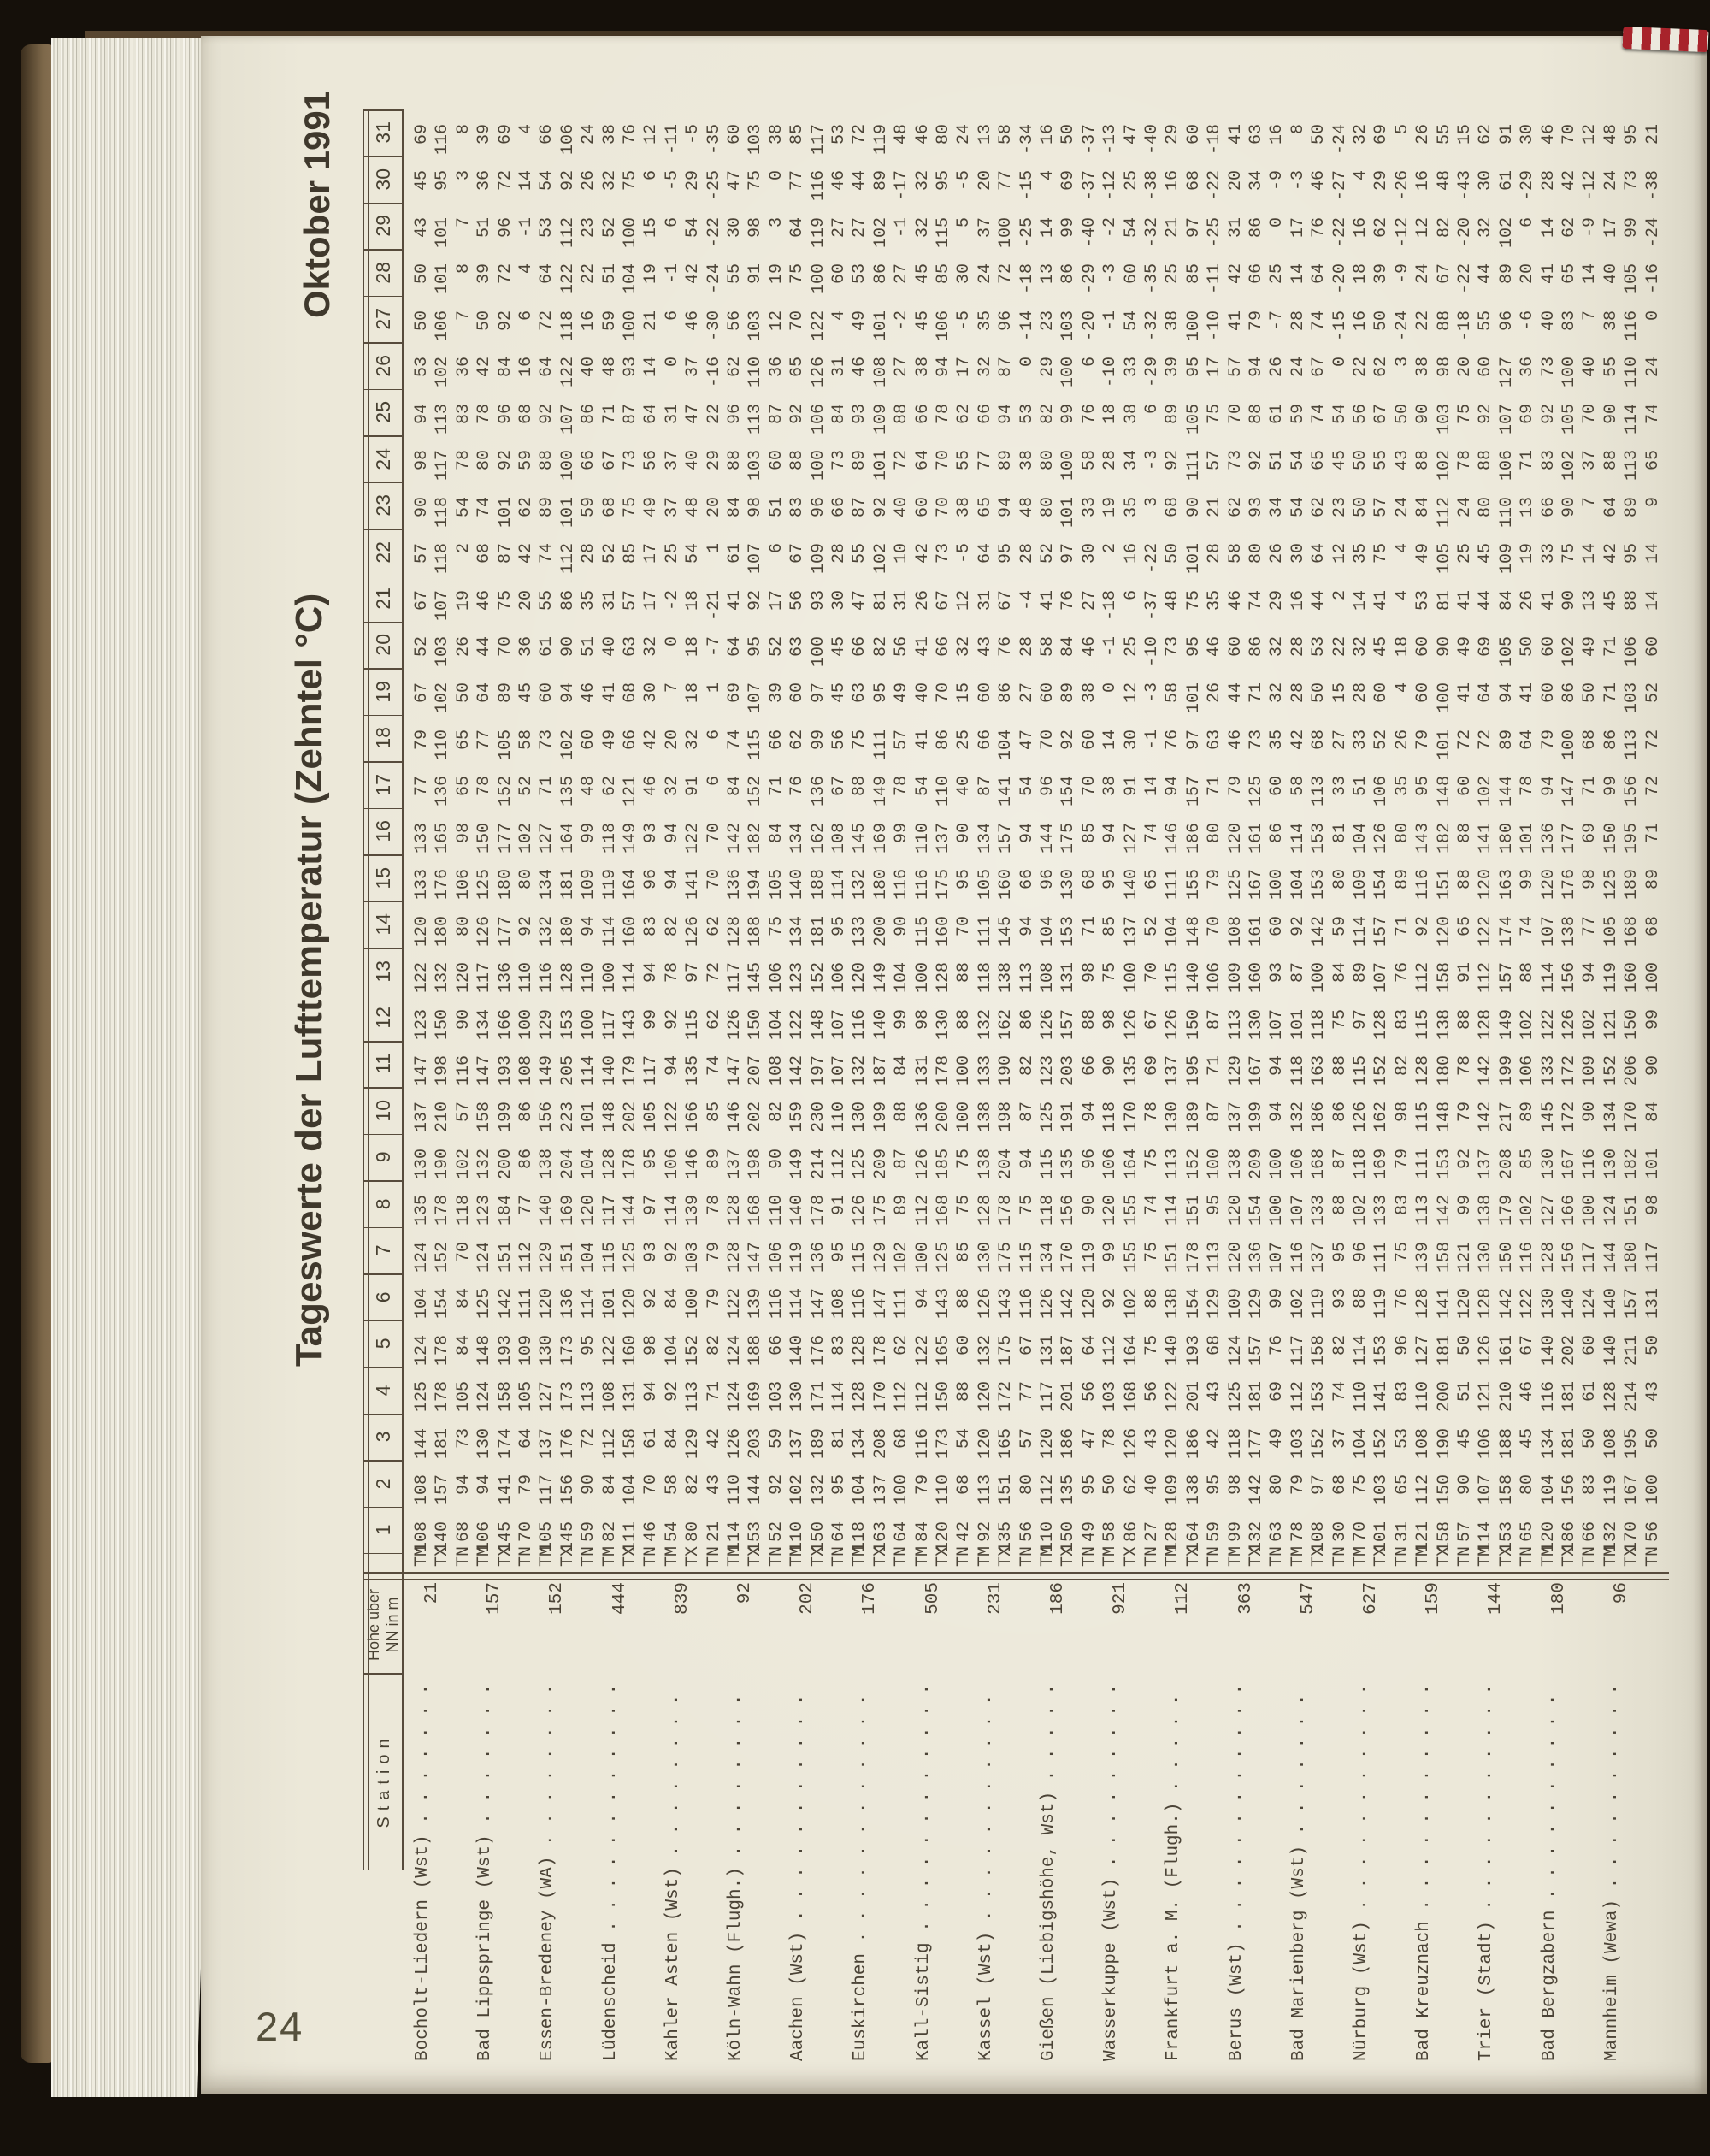 The width and height of the screenshot is (1710, 2156). What do you see at coordinates (693, 894) in the screenshot?
I see `temp-cell: 141` at bounding box center [693, 894].